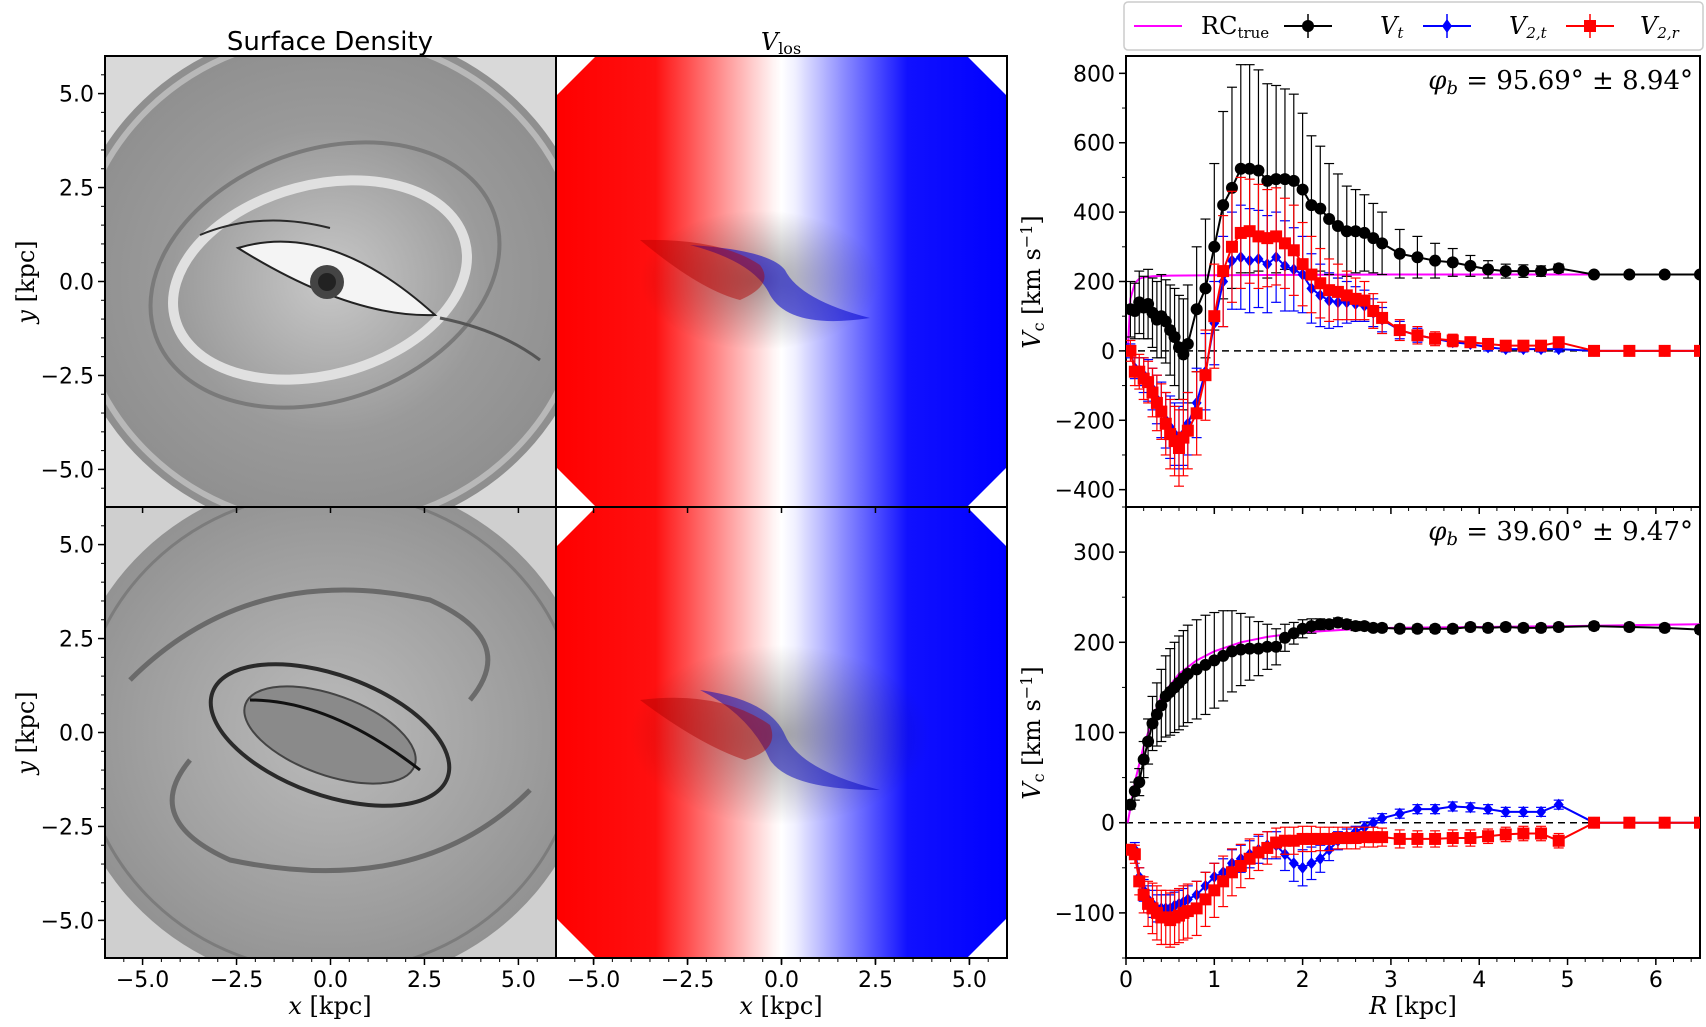  What do you see at coordinates (1094, 643) in the screenshot?
I see `rc-ytick-label: 200` at bounding box center [1094, 643].